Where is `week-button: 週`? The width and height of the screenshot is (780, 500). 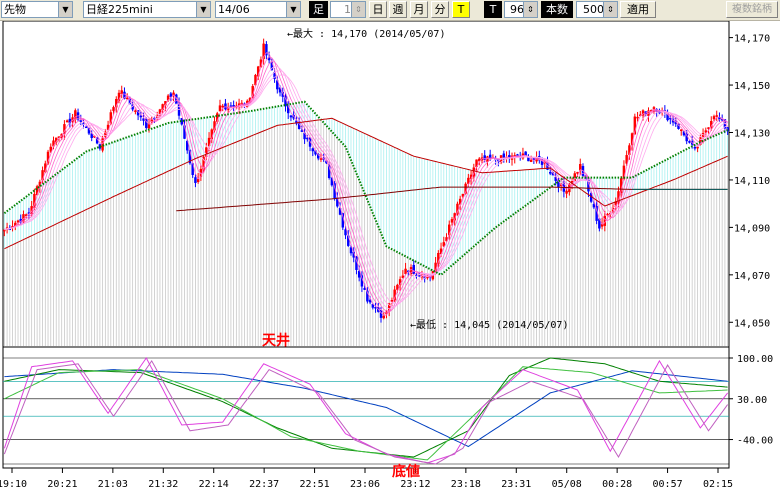 week-button: 週 is located at coordinates (398, 9).